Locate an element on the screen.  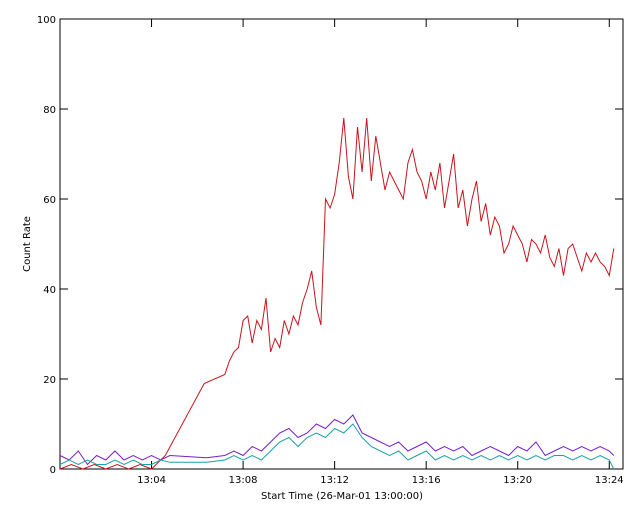
x-tick-label: 13:24 is located at coordinates (609, 480).